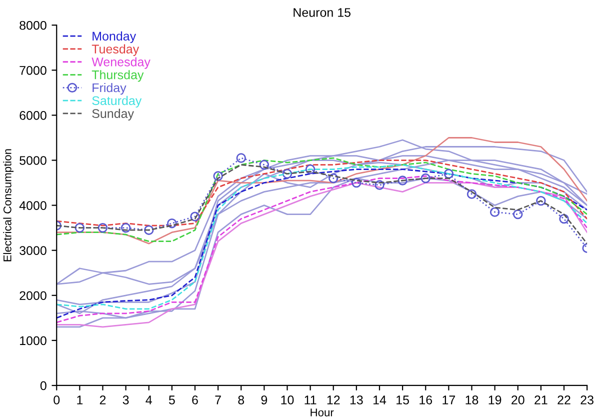 The image size is (596, 419). Describe the element at coordinates (264, 400) in the screenshot. I see `x-tick-label: 9` at that location.